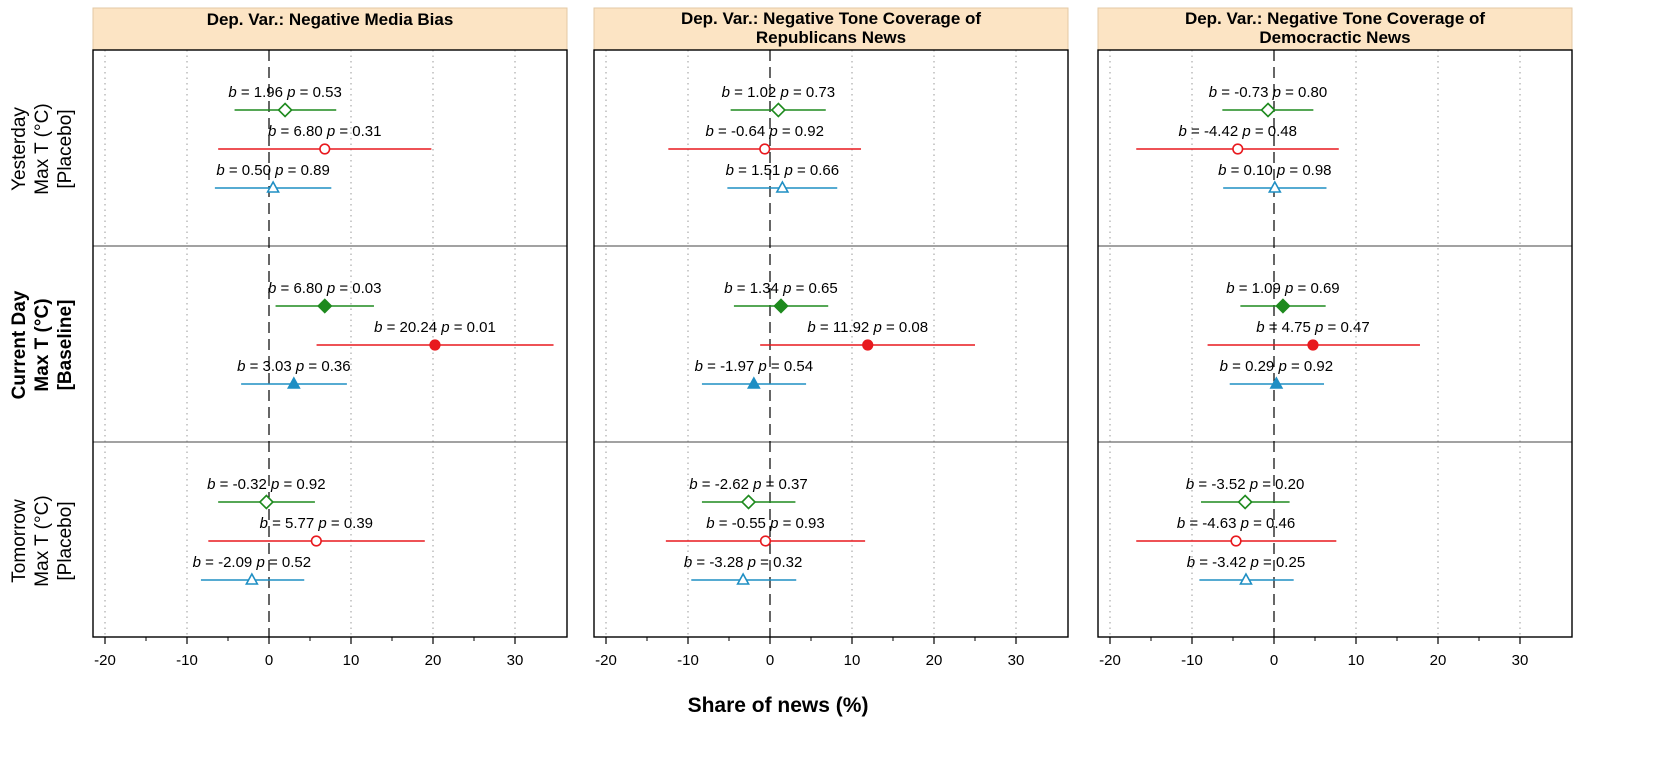 Image resolution: width=1674 pixels, height=765 pixels. What do you see at coordinates (324, 288) in the screenshot?
I see `estimate-label: b = 6.80 p = 0.03` at bounding box center [324, 288].